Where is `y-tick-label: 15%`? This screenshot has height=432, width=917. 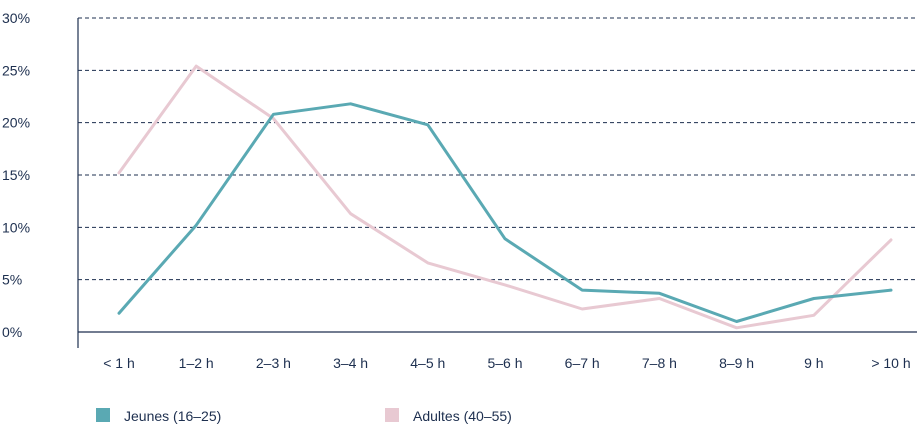 y-tick-label: 15% is located at coordinates (16, 175).